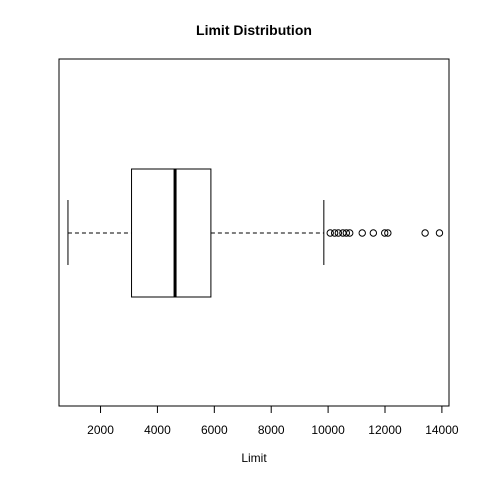 This screenshot has width=480, height=480. I want to click on x-tick-label: 12000, so click(385, 430).